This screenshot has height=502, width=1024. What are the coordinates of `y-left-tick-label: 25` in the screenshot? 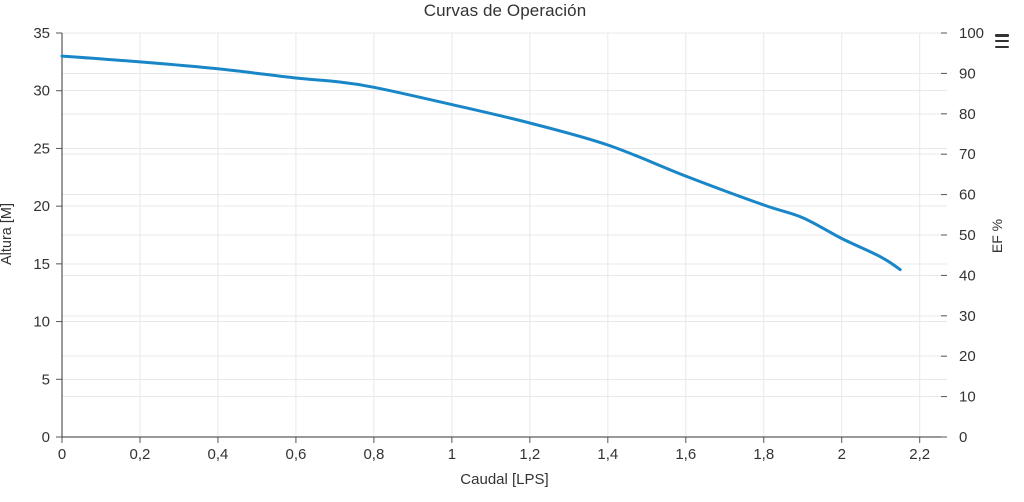 It's located at (41, 148).